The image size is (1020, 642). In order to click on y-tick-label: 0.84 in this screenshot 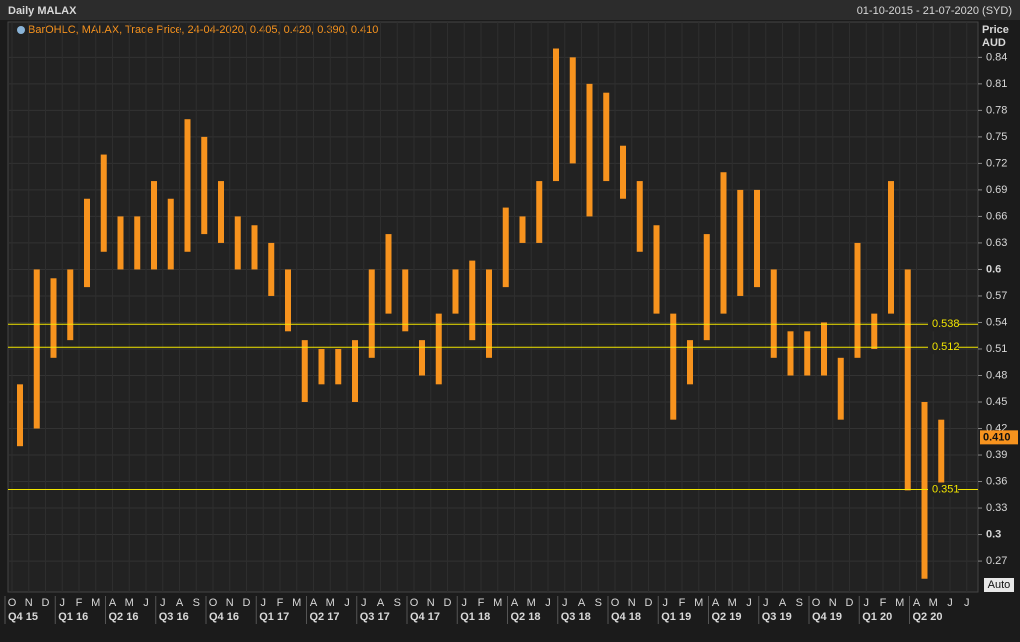, I will do `click(996, 57)`.